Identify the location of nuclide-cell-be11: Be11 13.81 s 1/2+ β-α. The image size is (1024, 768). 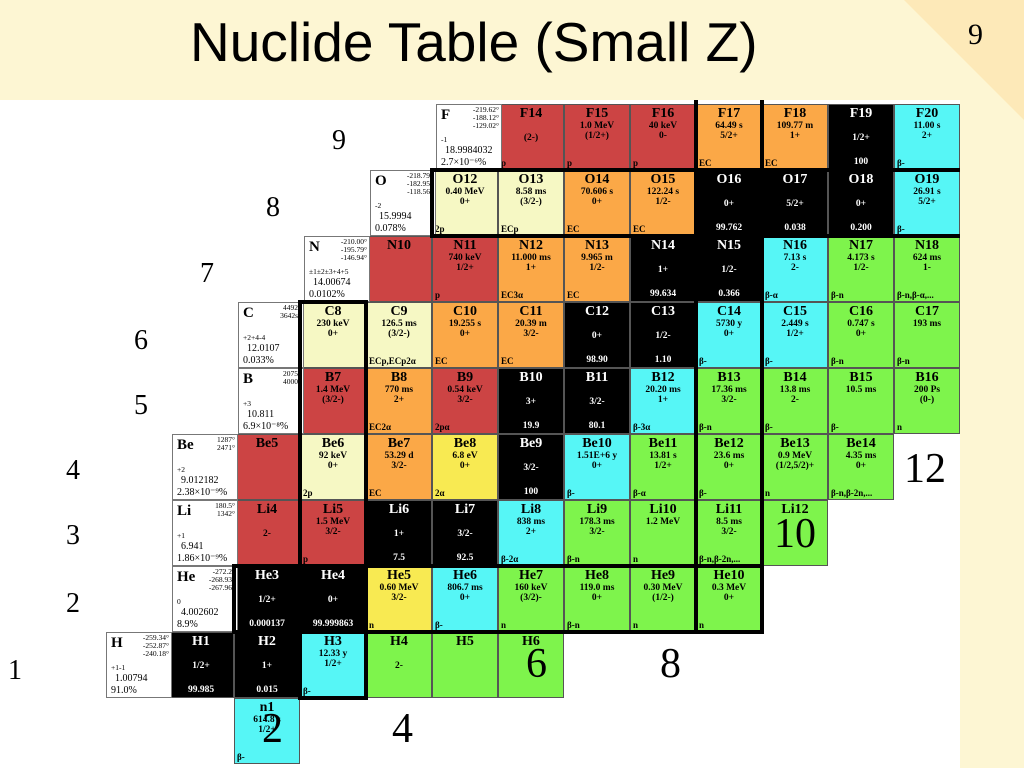
(663, 467).